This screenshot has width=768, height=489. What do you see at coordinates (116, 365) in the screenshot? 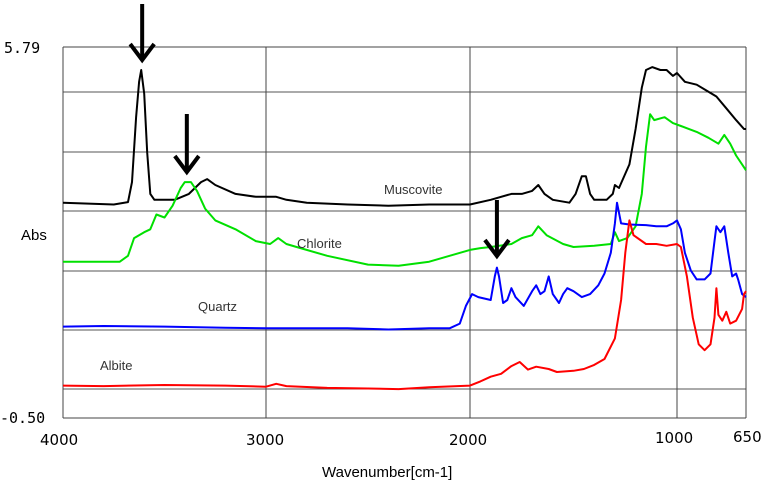
I see `label-albite: Albite` at bounding box center [116, 365].